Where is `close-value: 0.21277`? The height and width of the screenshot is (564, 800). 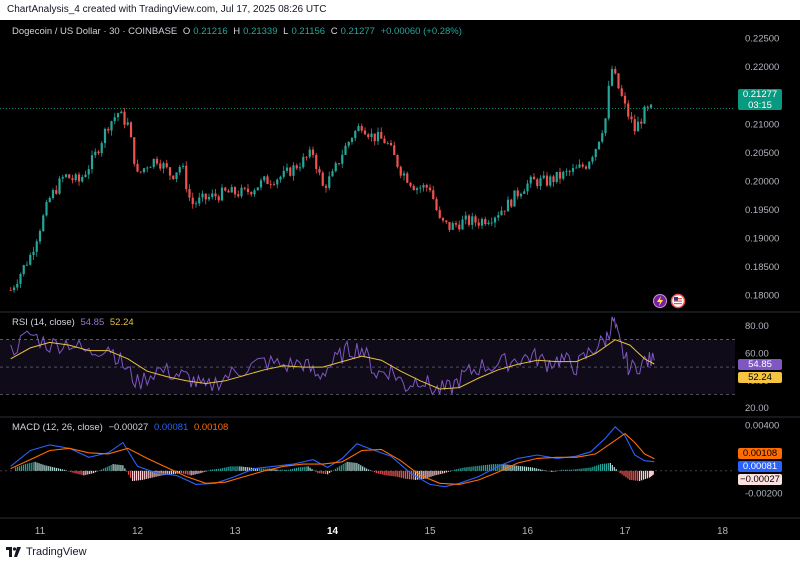 close-value: 0.21277 is located at coordinates (357, 31).